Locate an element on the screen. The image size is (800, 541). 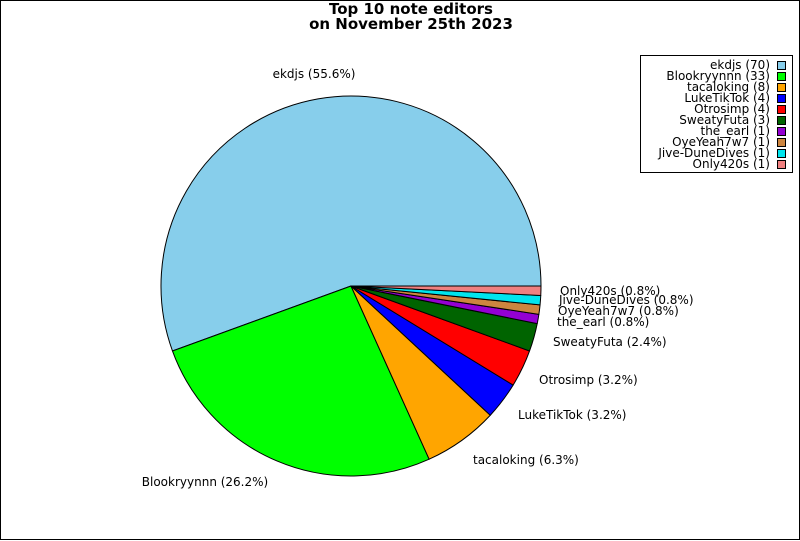
legend-label: Only420s (1) is located at coordinates (731, 164).